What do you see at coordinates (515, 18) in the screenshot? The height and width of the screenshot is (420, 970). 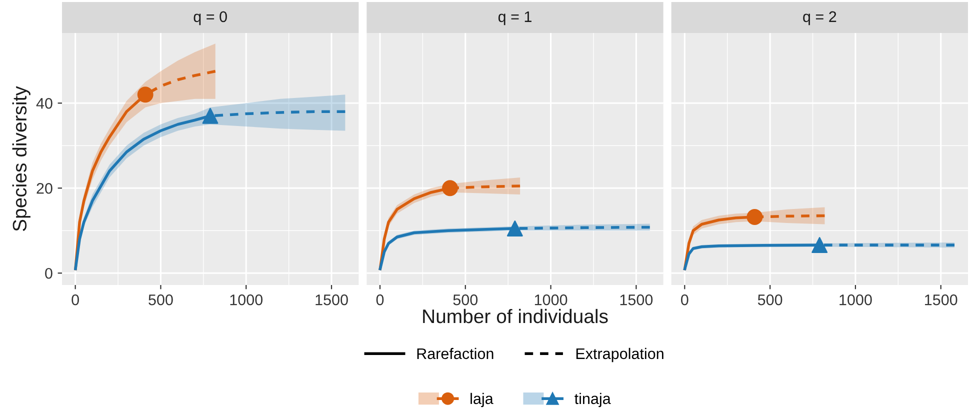 I see `chart-title: q = 1` at bounding box center [515, 18].